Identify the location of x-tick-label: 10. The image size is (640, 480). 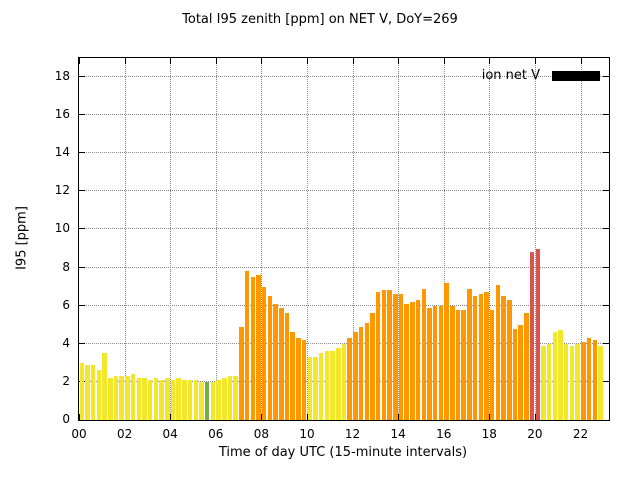
(307, 434).